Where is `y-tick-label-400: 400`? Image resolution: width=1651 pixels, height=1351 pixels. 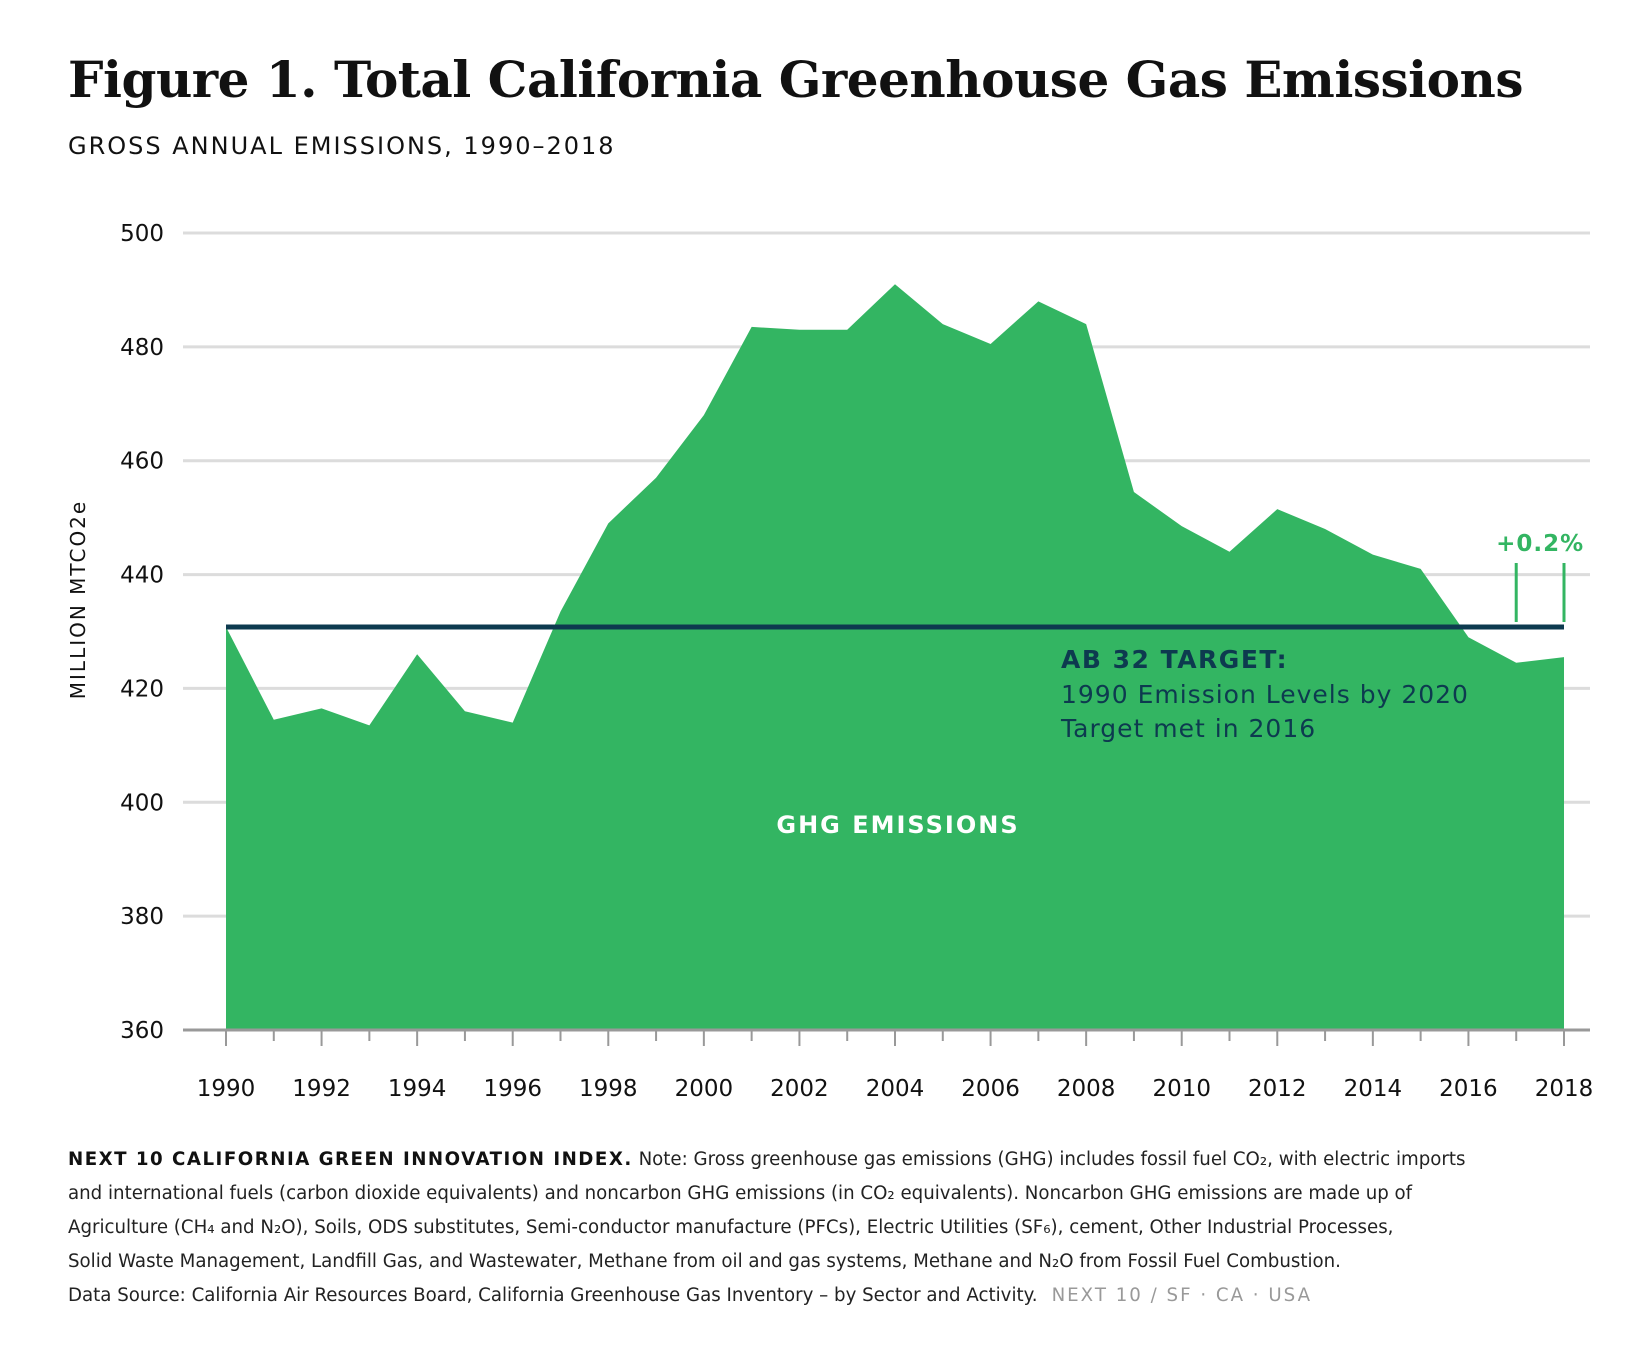 y-tick-label-400: 400 is located at coordinates (142, 803).